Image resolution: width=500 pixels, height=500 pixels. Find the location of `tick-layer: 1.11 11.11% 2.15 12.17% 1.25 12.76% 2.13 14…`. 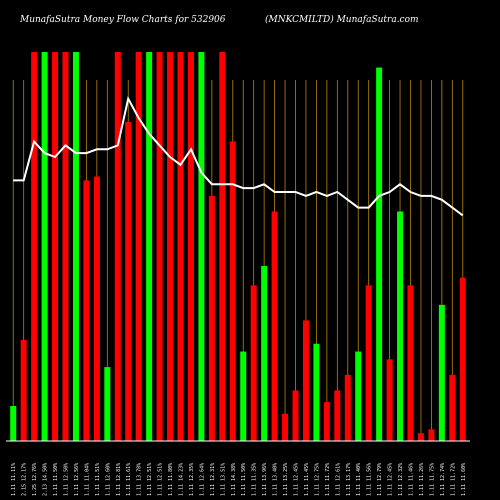

tick-layer: 1.11 11.11% 2.15 12.17% 1.25 12.76% 2.13 14… is located at coordinates (239, 479).